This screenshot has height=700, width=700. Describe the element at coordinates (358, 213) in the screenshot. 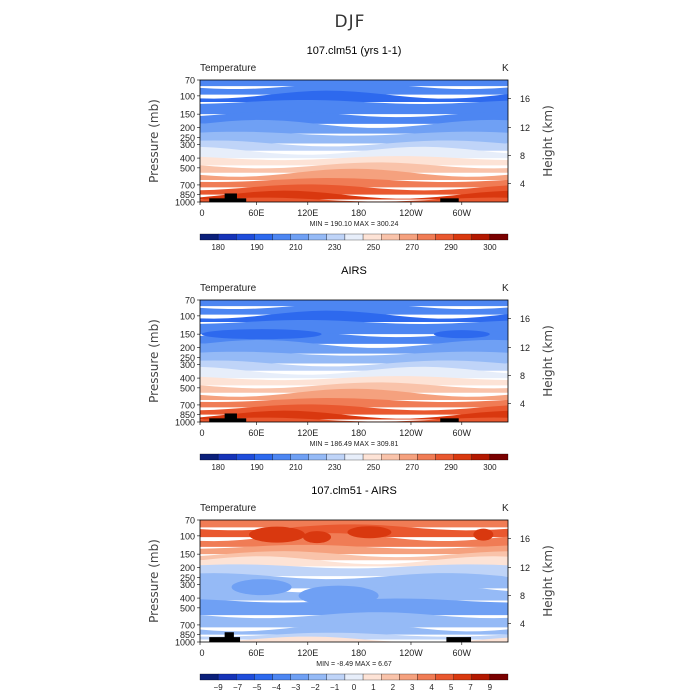

I see `x-tick-label: 180` at that location.